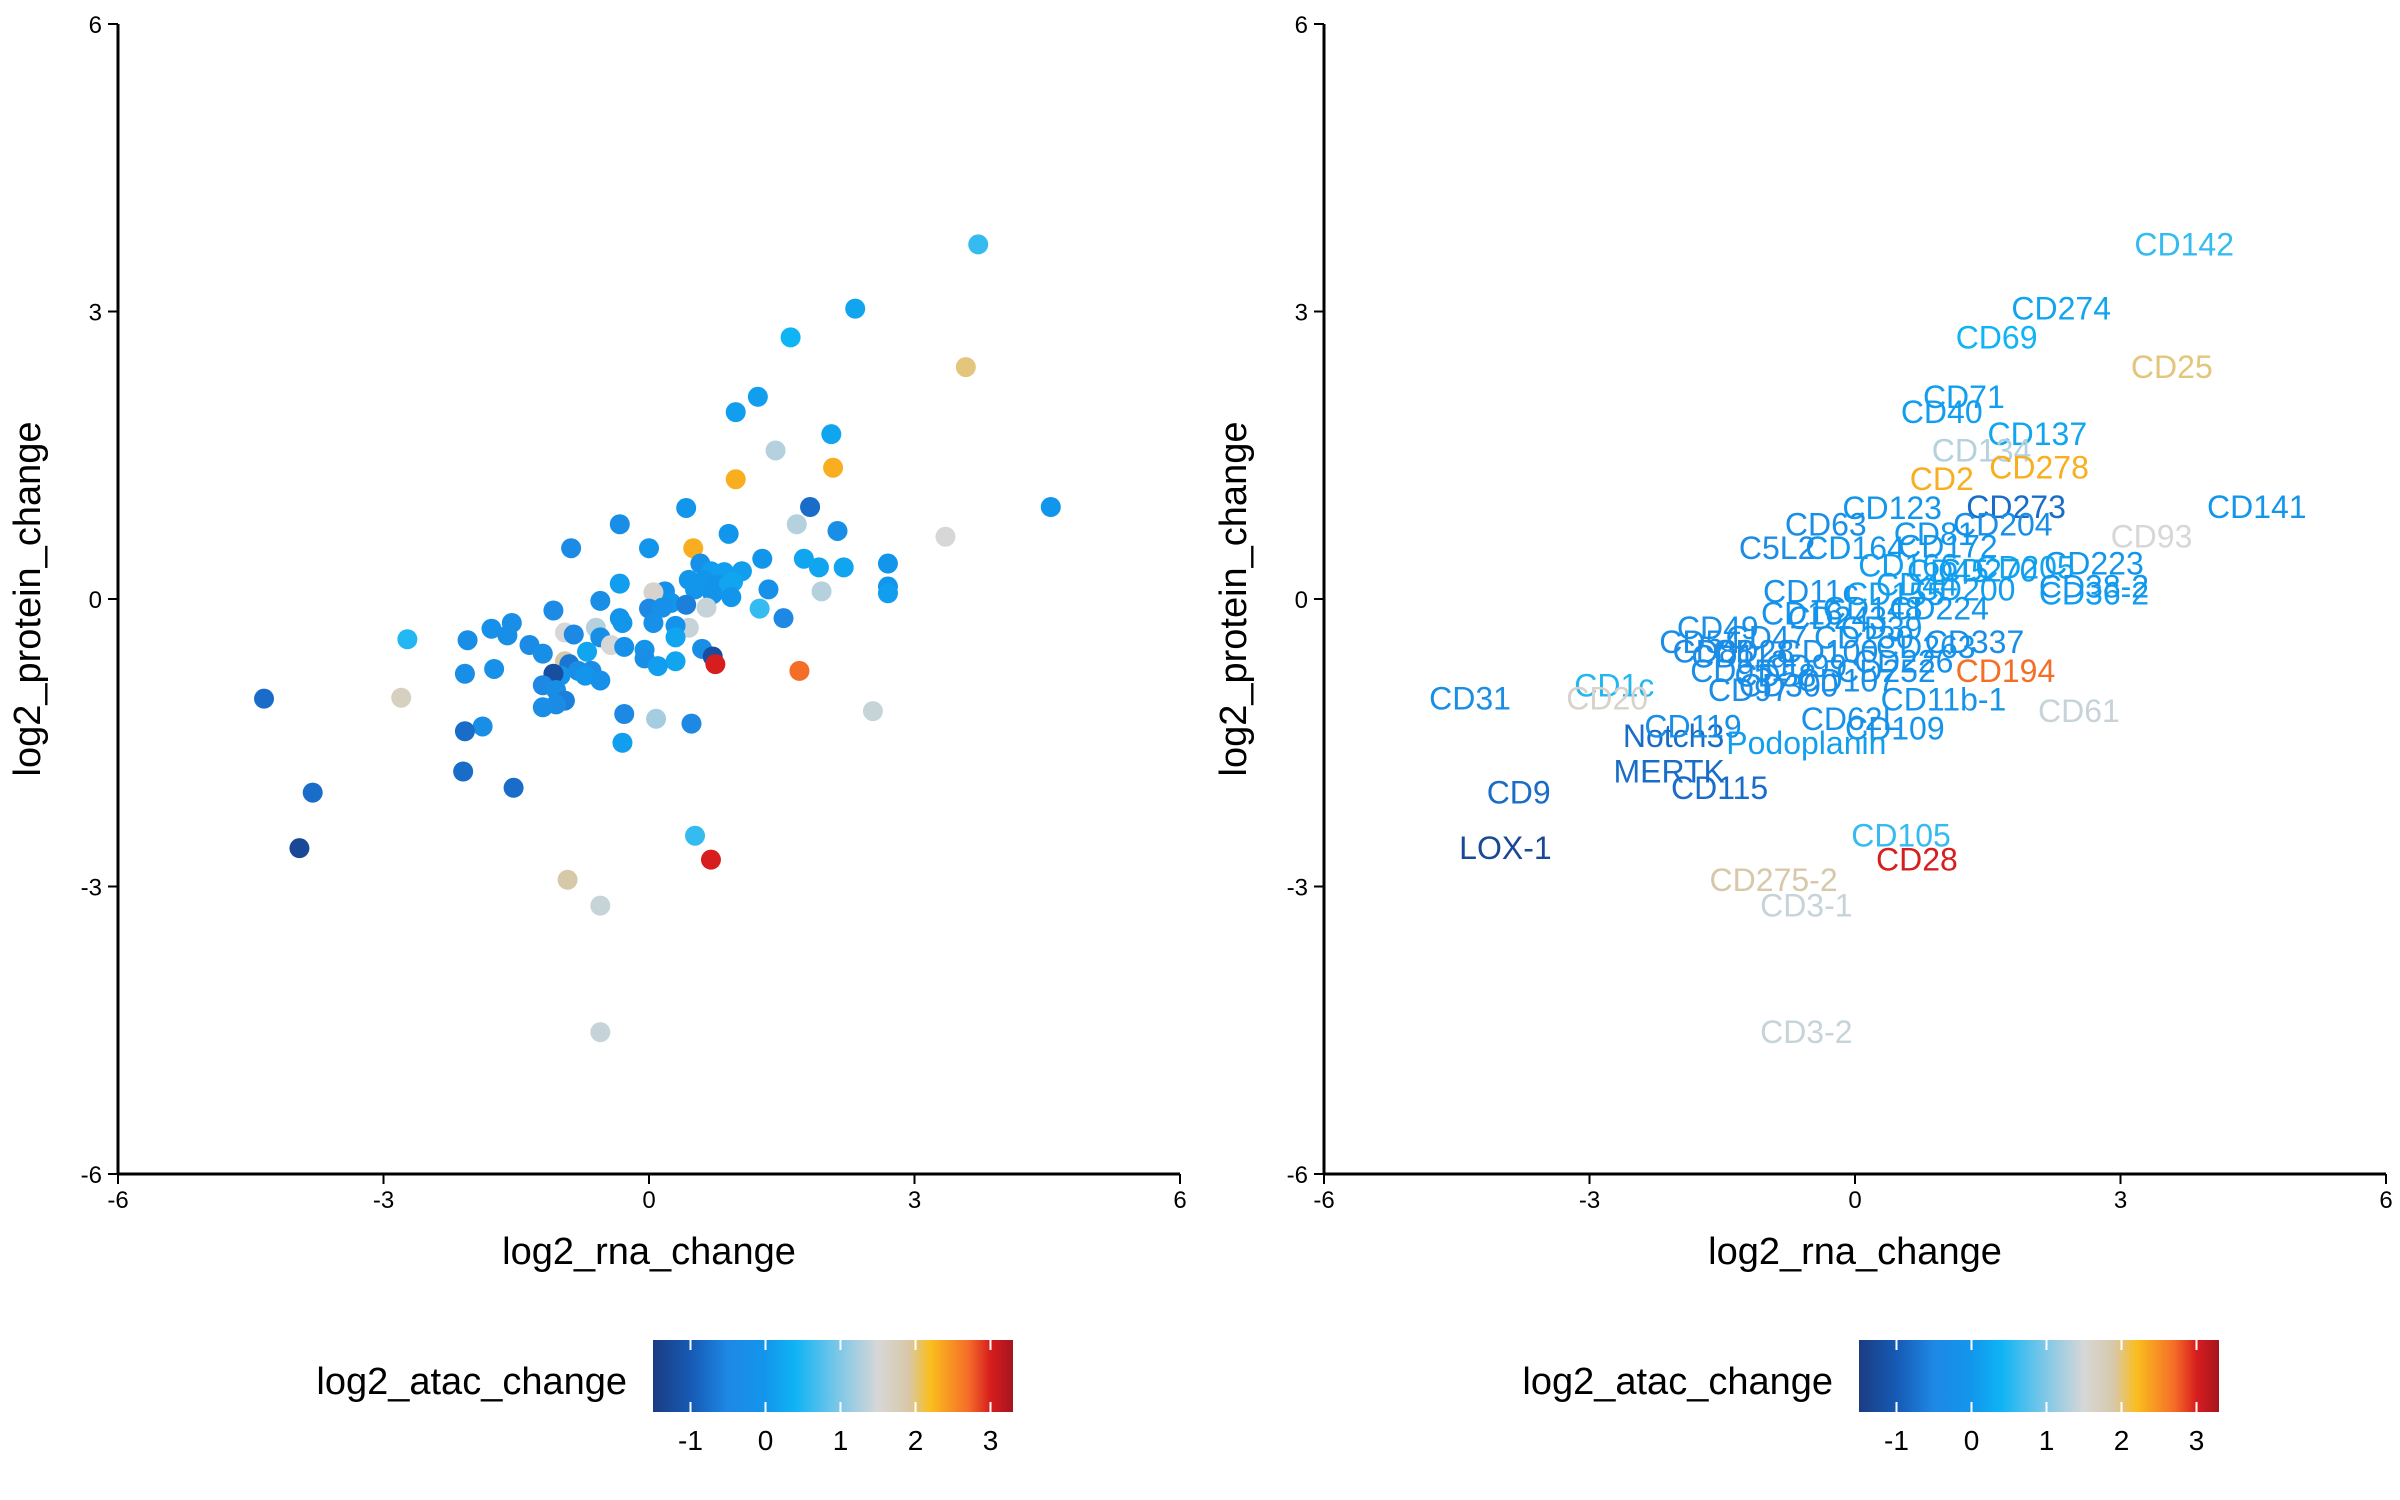 The height and width of the screenshot is (1500, 2400). What do you see at coordinates (1774, 880) in the screenshot?
I see `point-label: CD275-2` at bounding box center [1774, 880].